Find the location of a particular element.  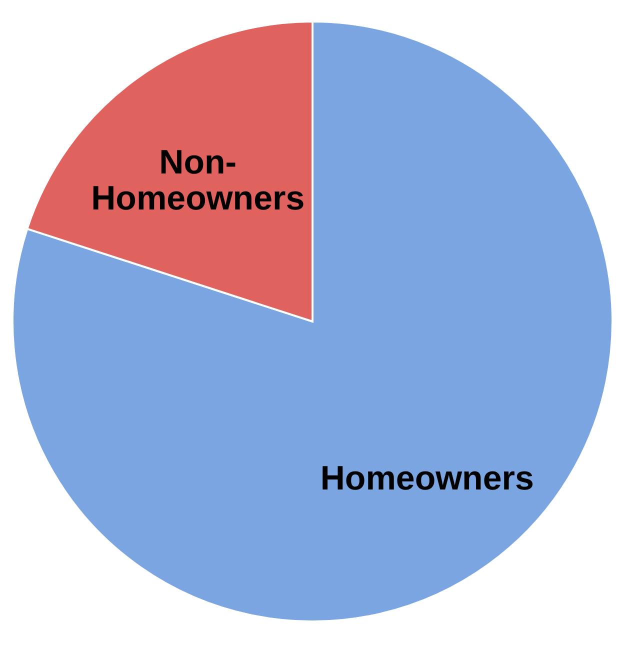

slice-label: Homeowners is located at coordinates (427, 478).